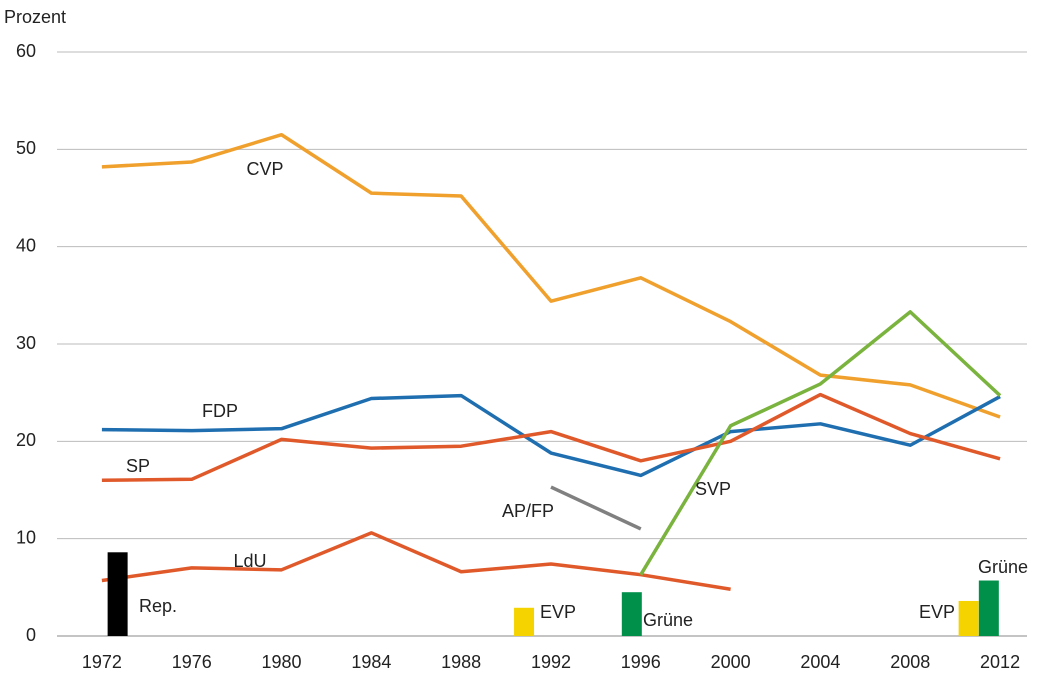 Image resolution: width=1037 pixels, height=680 pixels. What do you see at coordinates (31, 635) in the screenshot?
I see `y-tick-label: 0` at bounding box center [31, 635].